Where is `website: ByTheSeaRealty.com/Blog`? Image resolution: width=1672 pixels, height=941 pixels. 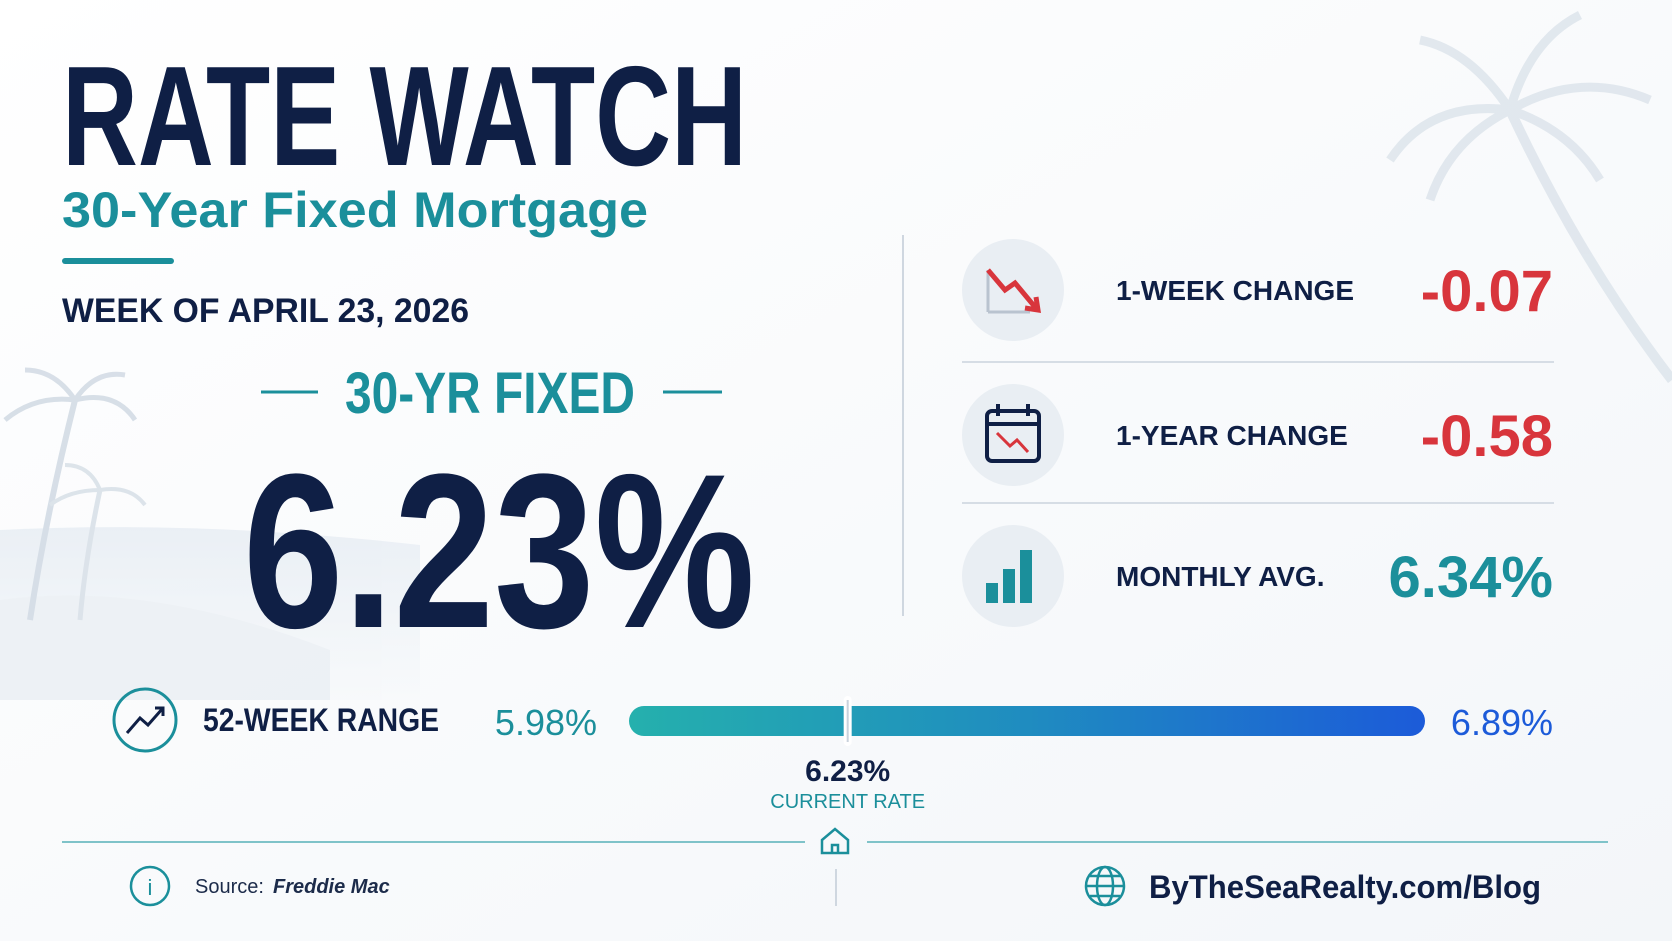 website: ByTheSeaRealty.com/Blog is located at coordinates (1345, 887).